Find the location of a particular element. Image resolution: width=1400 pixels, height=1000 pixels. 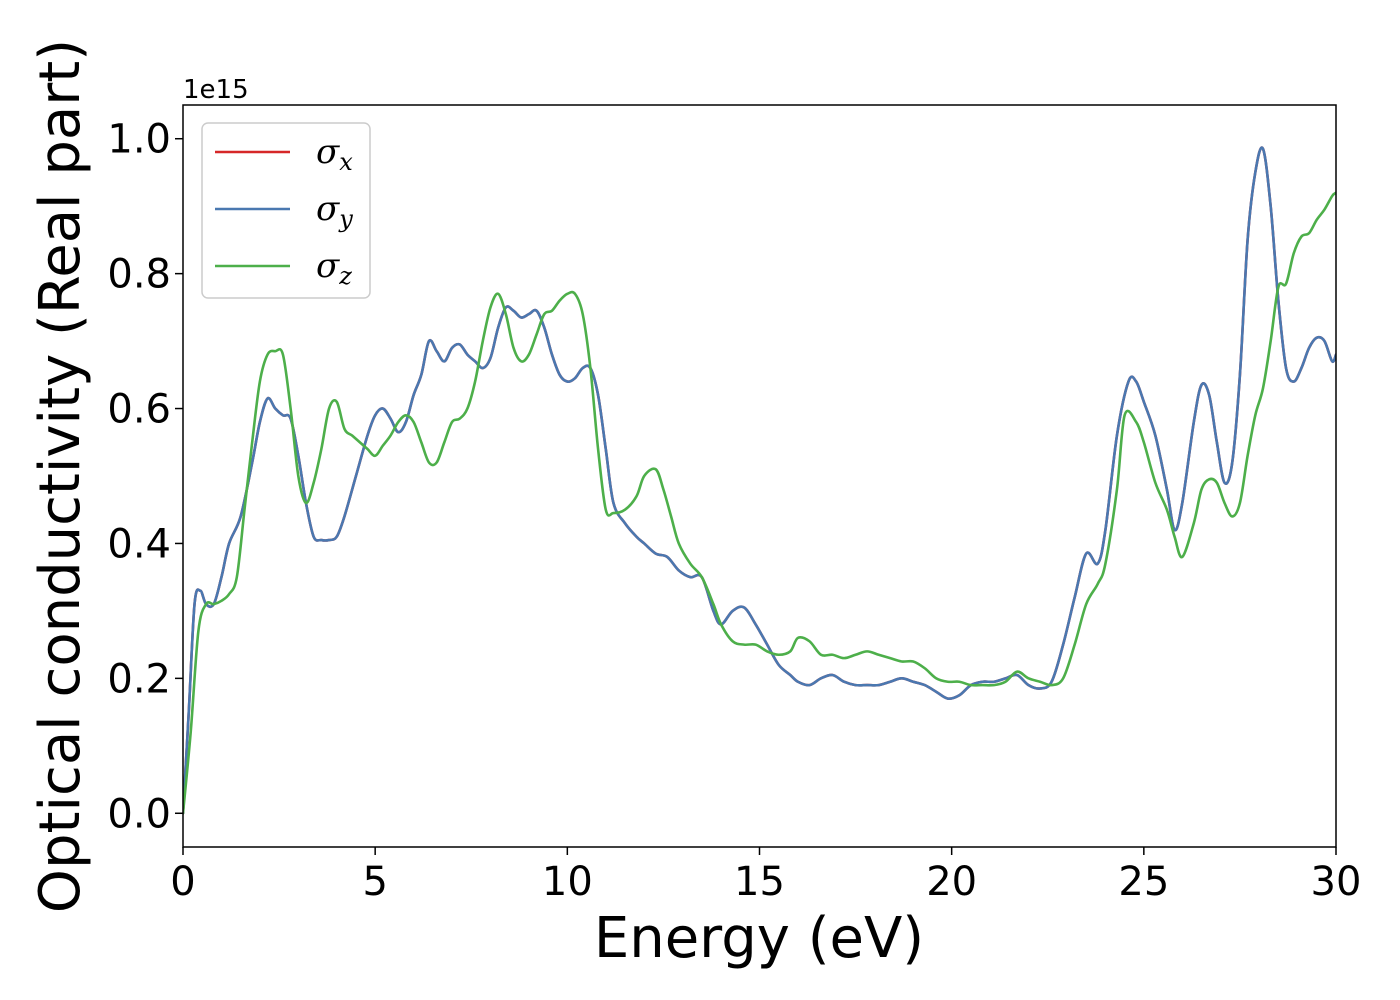

y-tick-label: 1.0 is located at coordinates (139, 140).